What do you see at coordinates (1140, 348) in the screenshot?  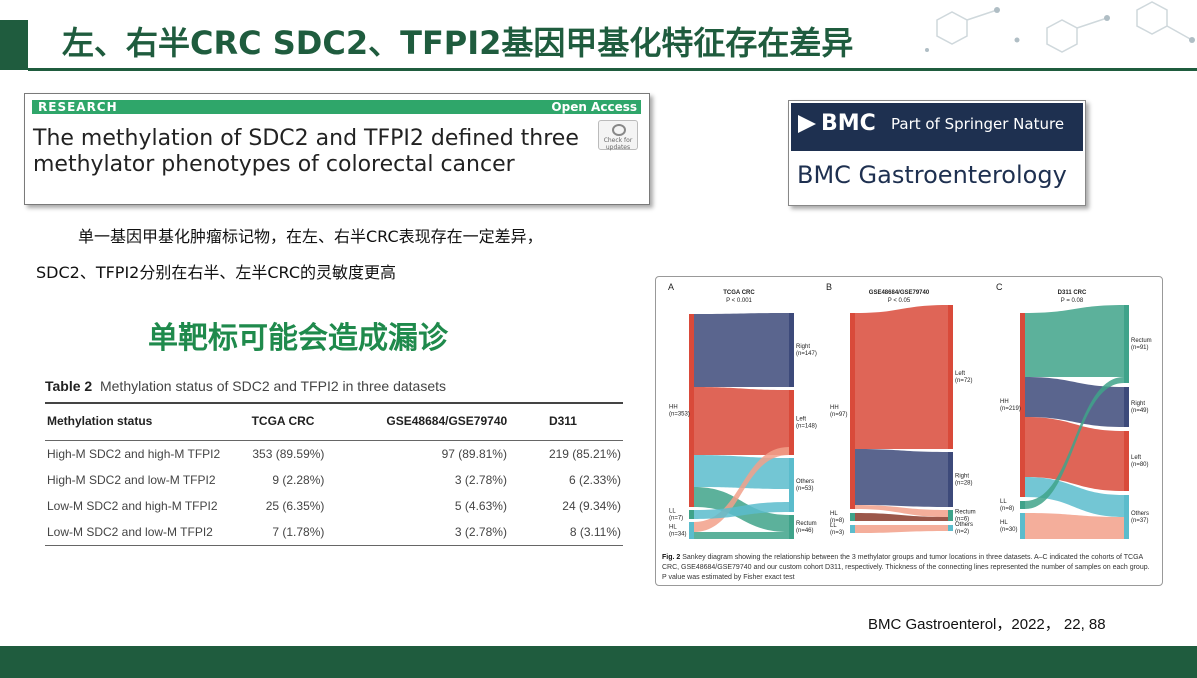 I see `sankey-right-label: (n=91)` at bounding box center [1140, 348].